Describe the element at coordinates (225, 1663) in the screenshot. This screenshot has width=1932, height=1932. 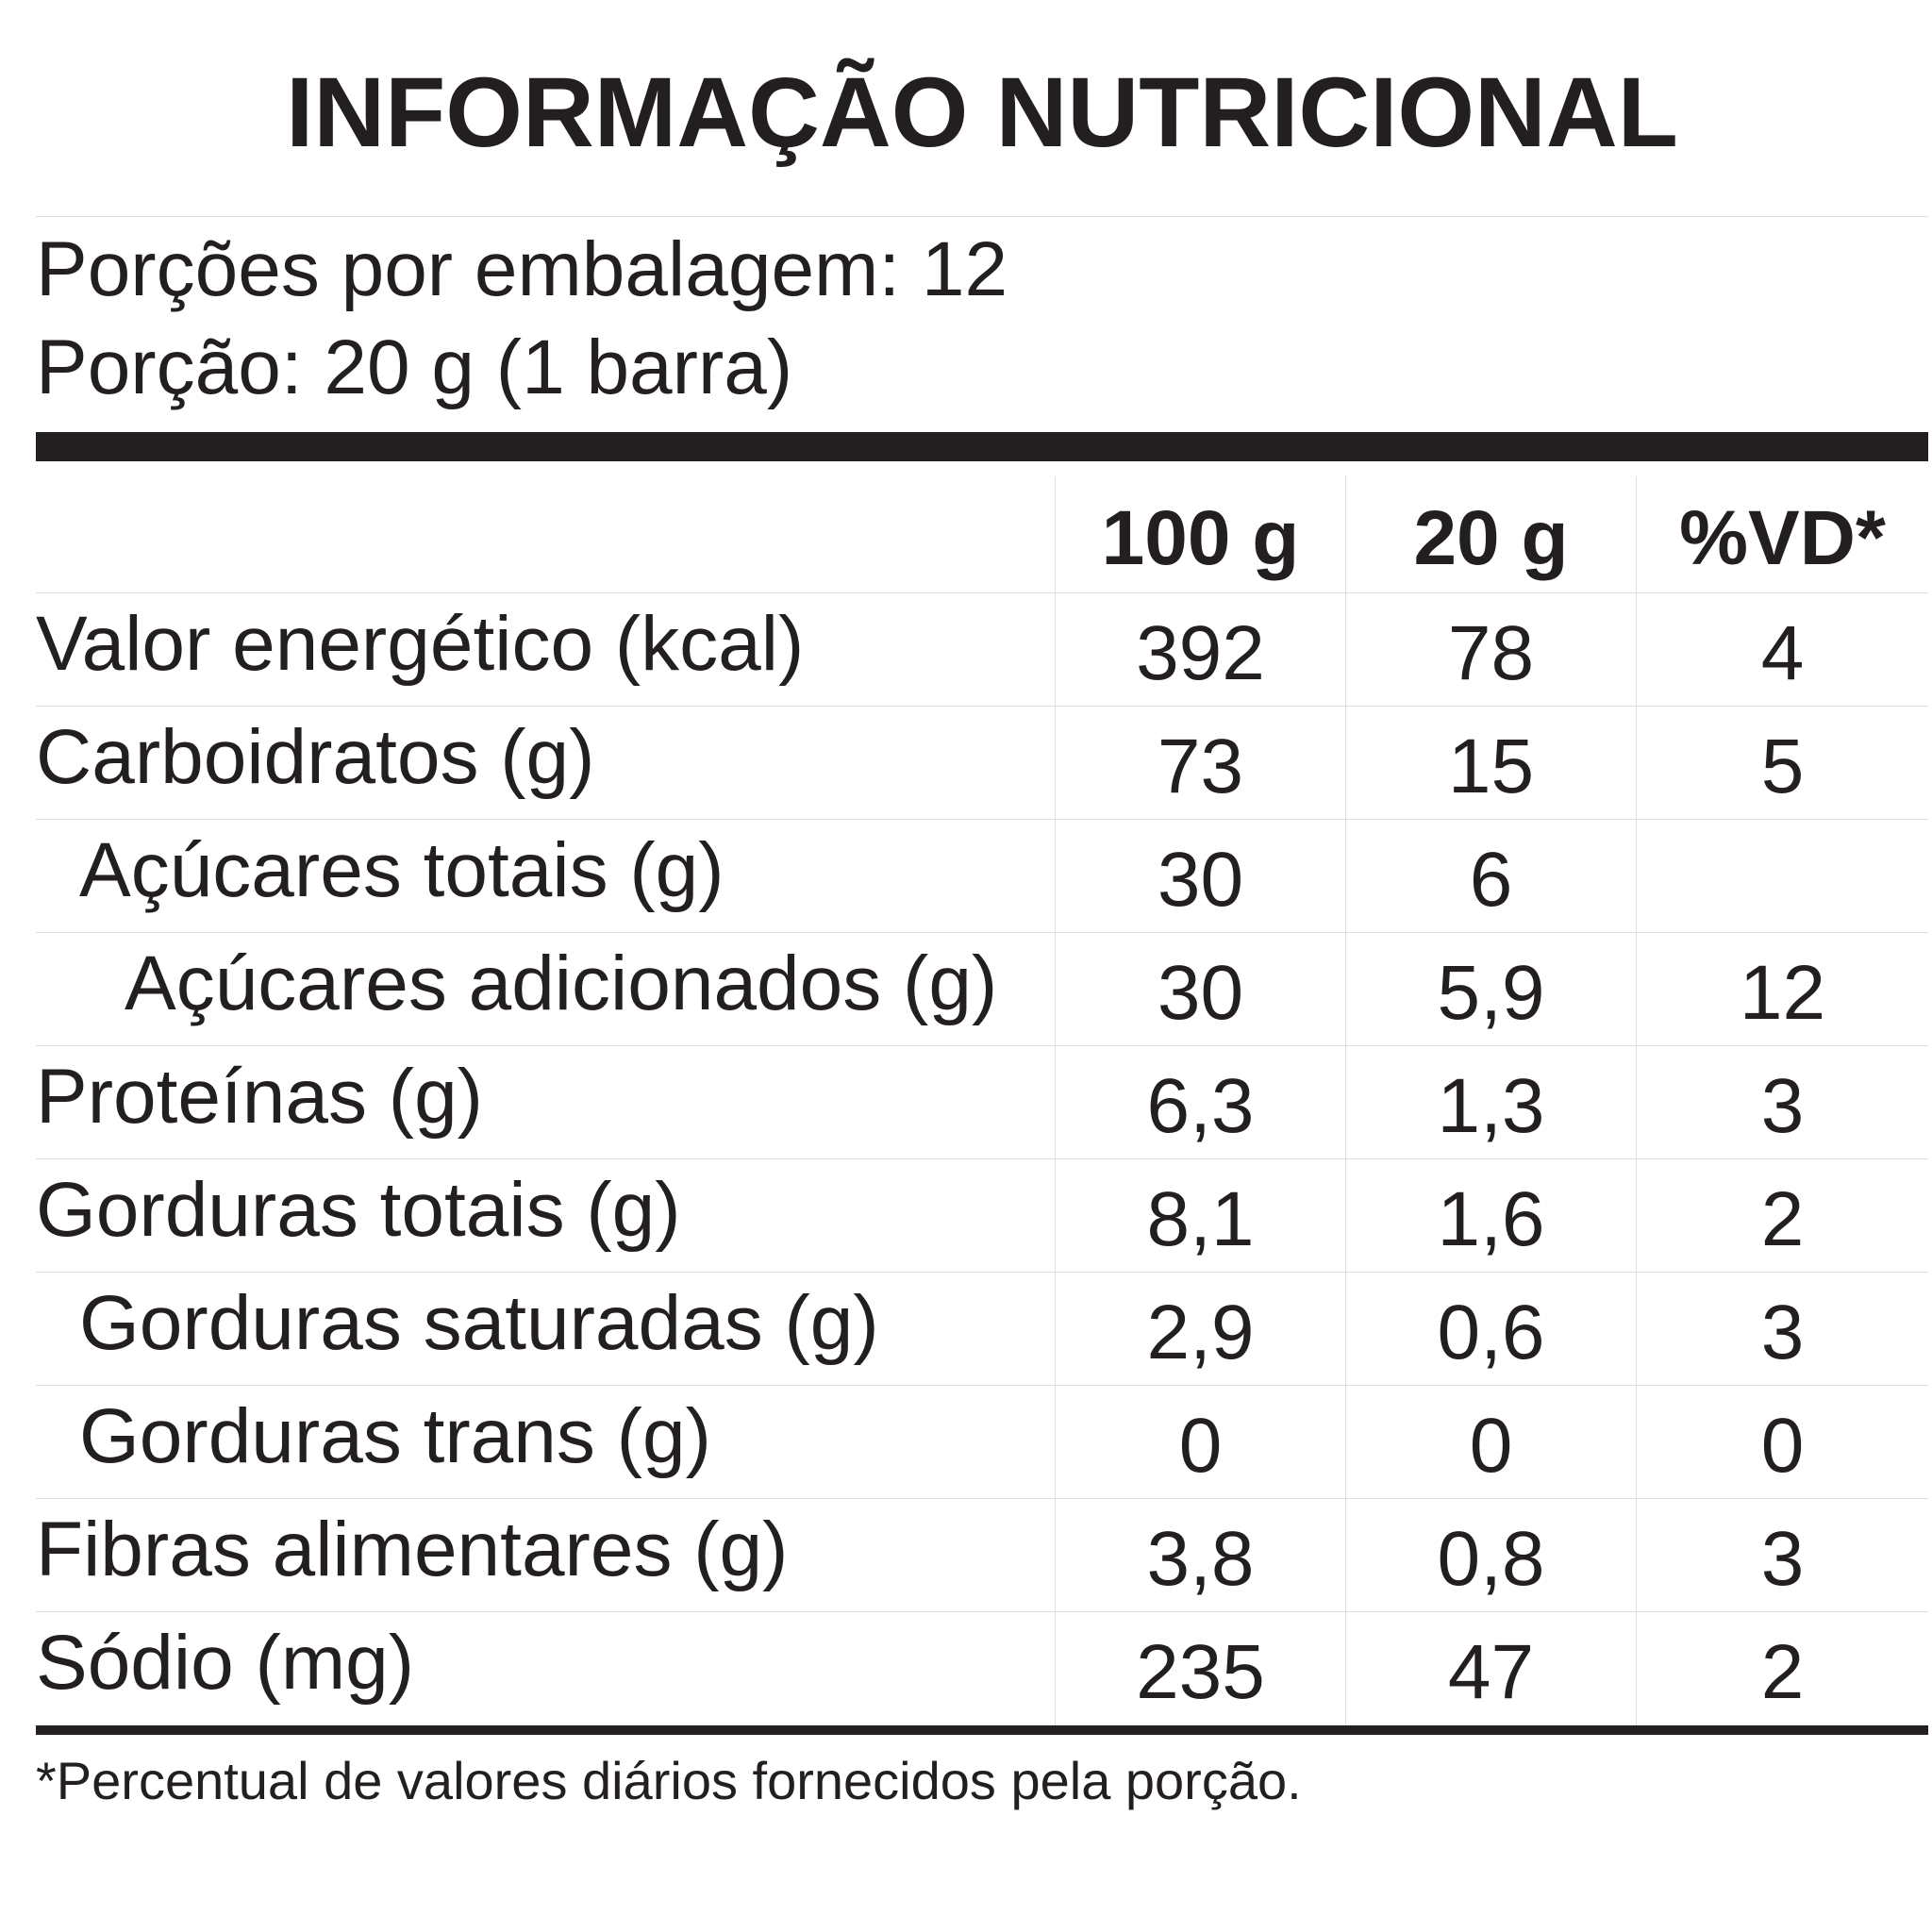
I see `nutrient-name: Sódio (mg)` at that location.